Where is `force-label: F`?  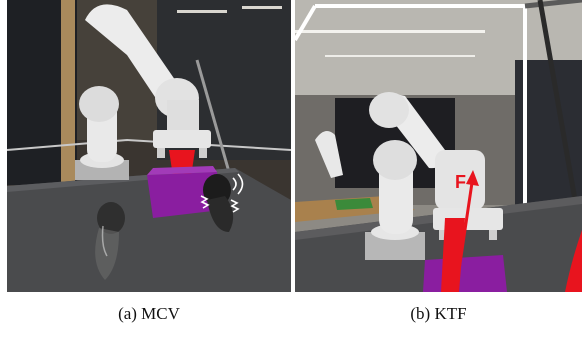 force-label: F is located at coordinates (460, 182).